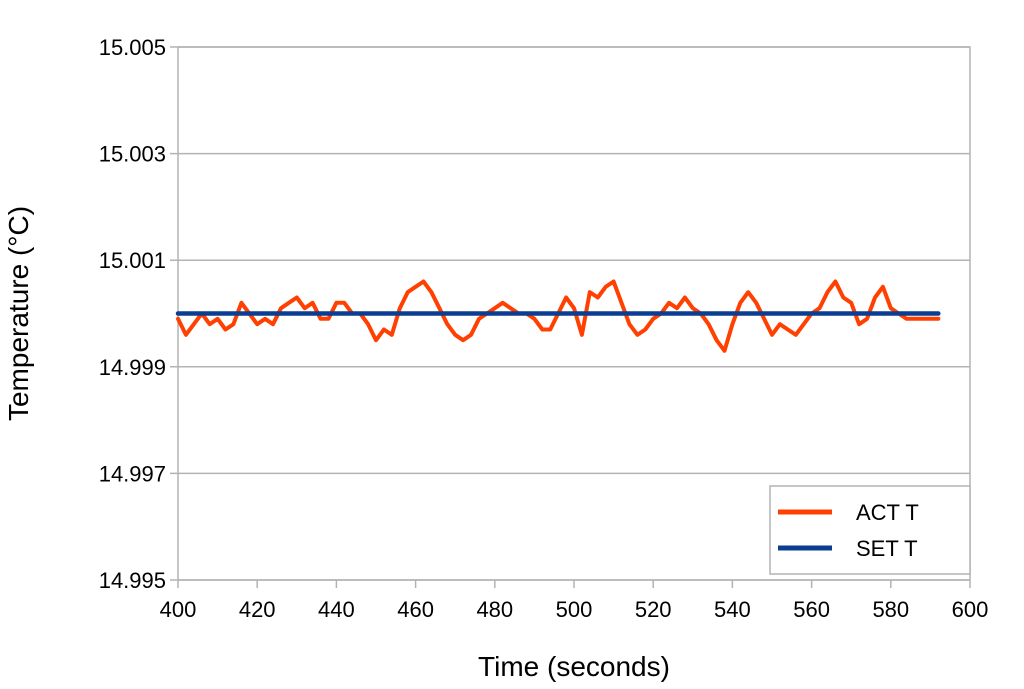 Image resolution: width=1024 pixels, height=689 pixels. I want to click on y-tick-label: 14.999, so click(132, 367).